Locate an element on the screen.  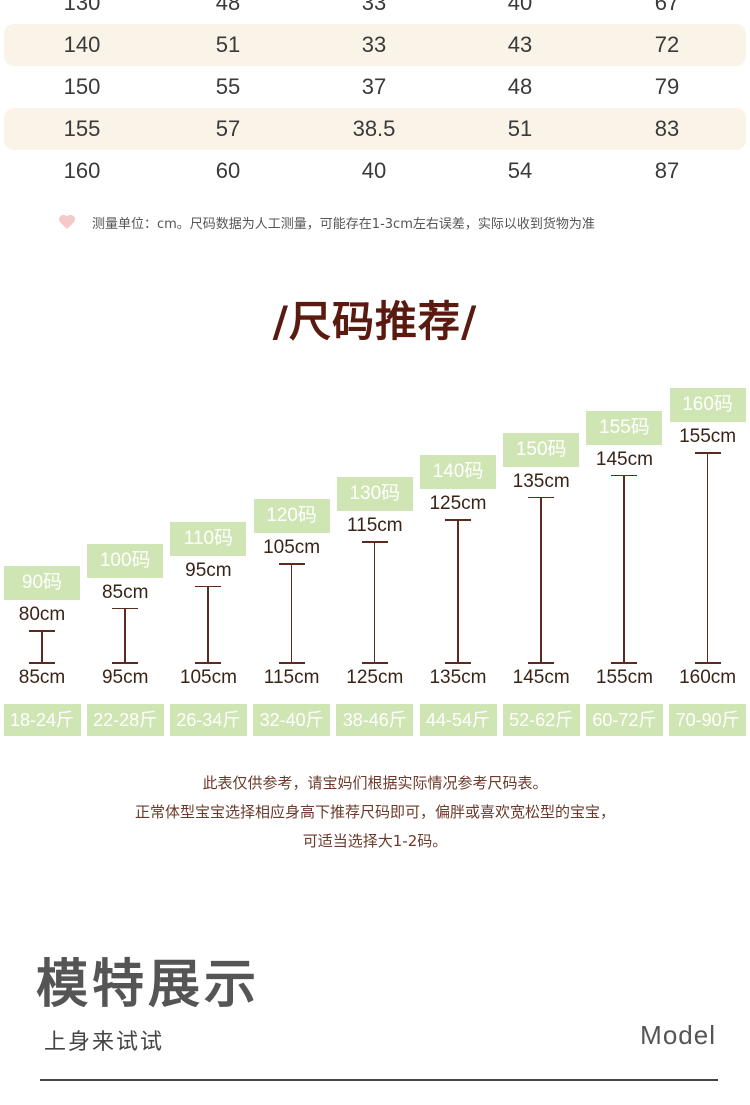
height-bottom-label: 135cm is located at coordinates (458, 677).